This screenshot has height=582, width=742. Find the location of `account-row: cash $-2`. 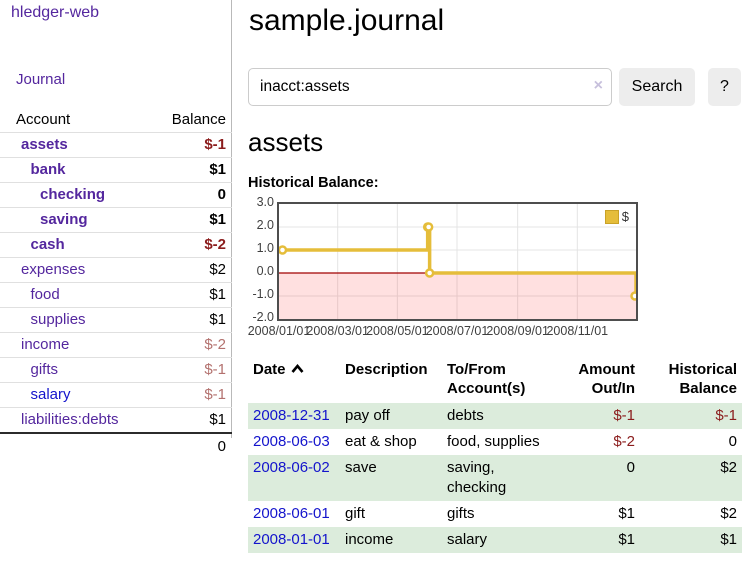

account-row: cash $-2 is located at coordinates (116, 244).